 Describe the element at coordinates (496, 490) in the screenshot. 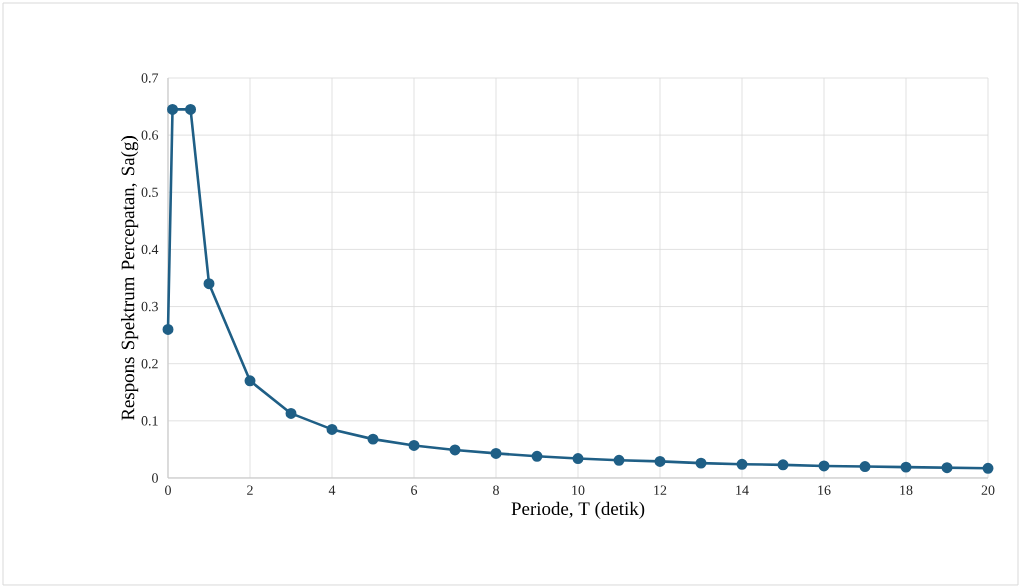

I see `x-tick-label: 8` at that location.